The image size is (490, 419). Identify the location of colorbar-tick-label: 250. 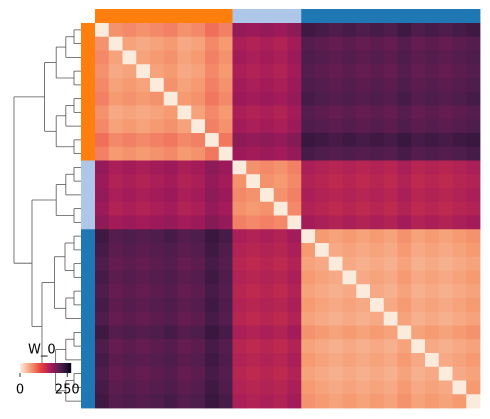
(67, 390).